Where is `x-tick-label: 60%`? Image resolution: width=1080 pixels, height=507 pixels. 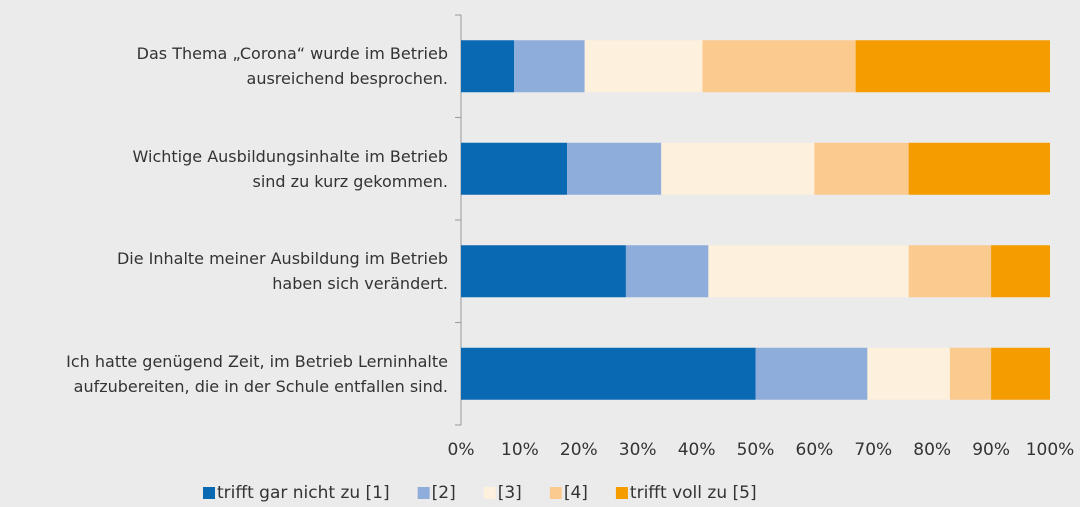
x-tick-label: 60% is located at coordinates (815, 450).